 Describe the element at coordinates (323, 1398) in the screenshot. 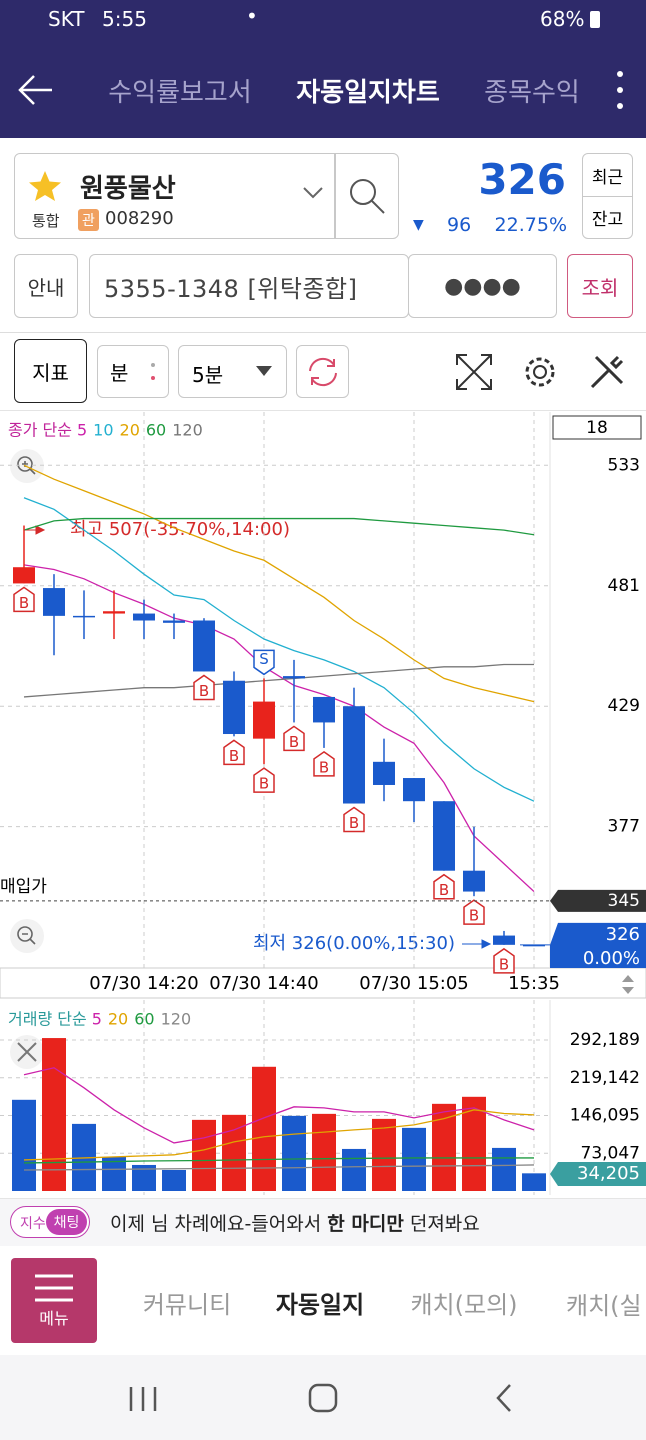

I see `home` at that location.